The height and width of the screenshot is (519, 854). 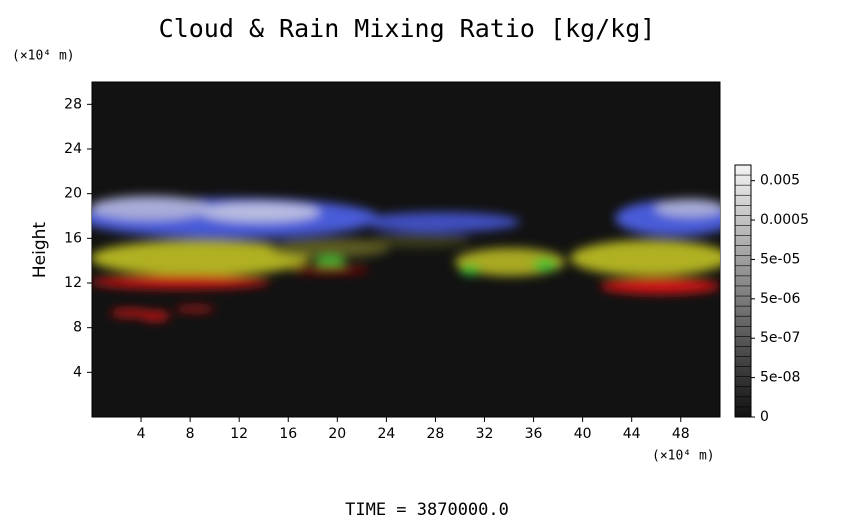 I want to click on x-tick-label: 28, so click(x=436, y=434).